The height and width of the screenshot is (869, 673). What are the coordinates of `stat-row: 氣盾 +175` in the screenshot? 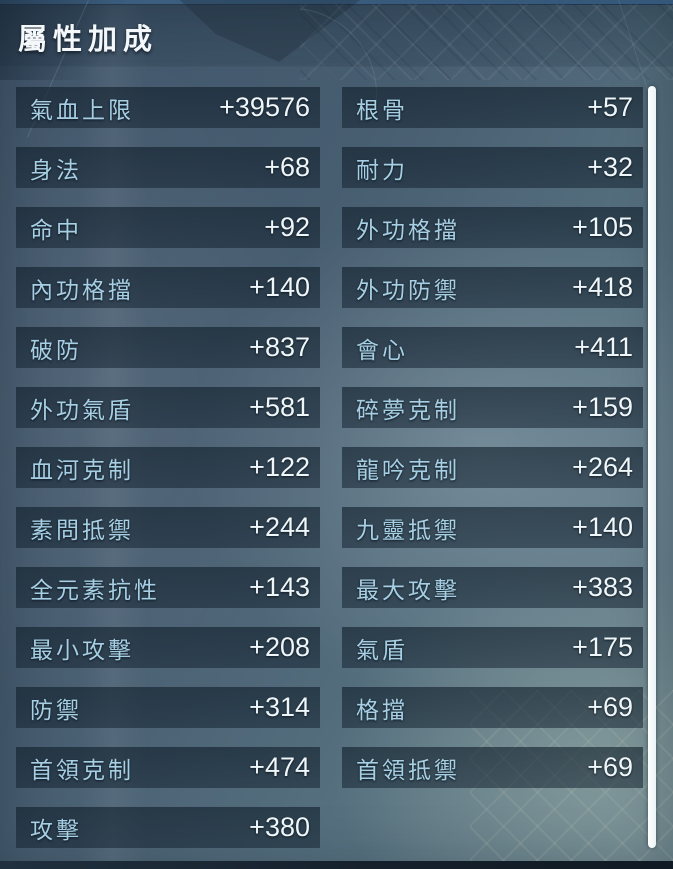 It's located at (492, 647).